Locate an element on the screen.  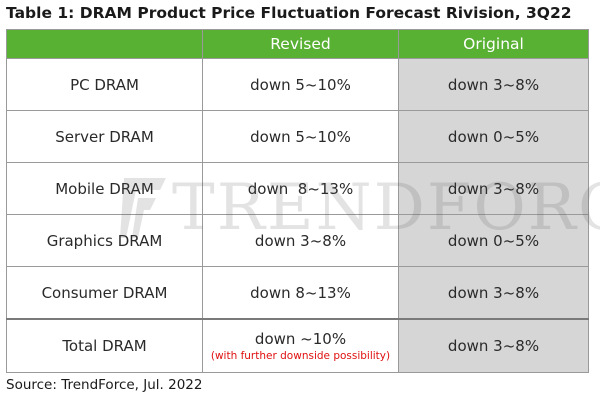
row-label: PC DRAM is located at coordinates (104, 84).